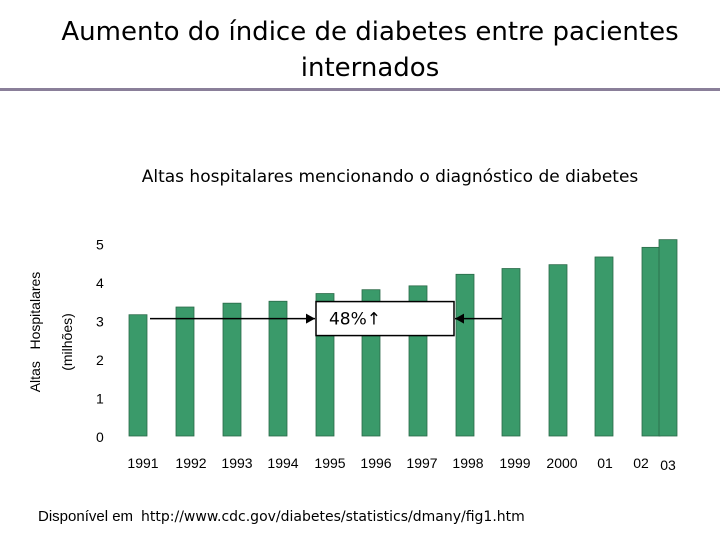 The height and width of the screenshot is (540, 720). What do you see at coordinates (100, 322) in the screenshot?
I see `y-tick-label: 3` at bounding box center [100, 322].